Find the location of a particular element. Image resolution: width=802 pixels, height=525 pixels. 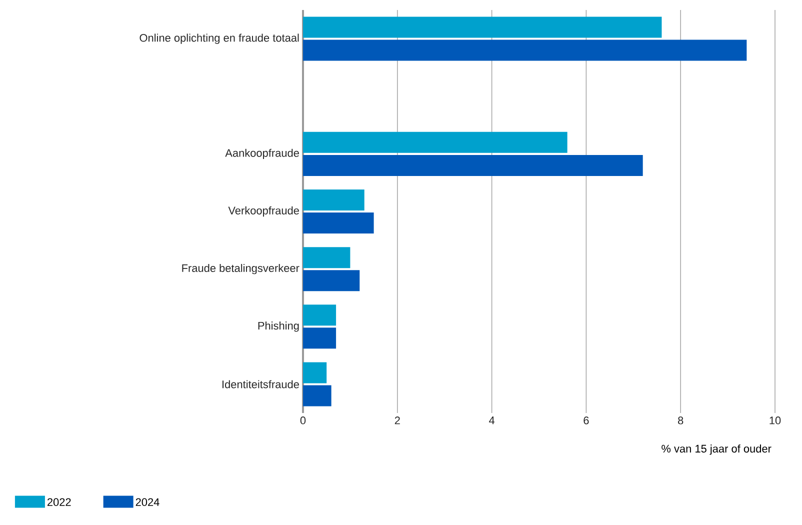

x-tick-label: 4 is located at coordinates (492, 420).